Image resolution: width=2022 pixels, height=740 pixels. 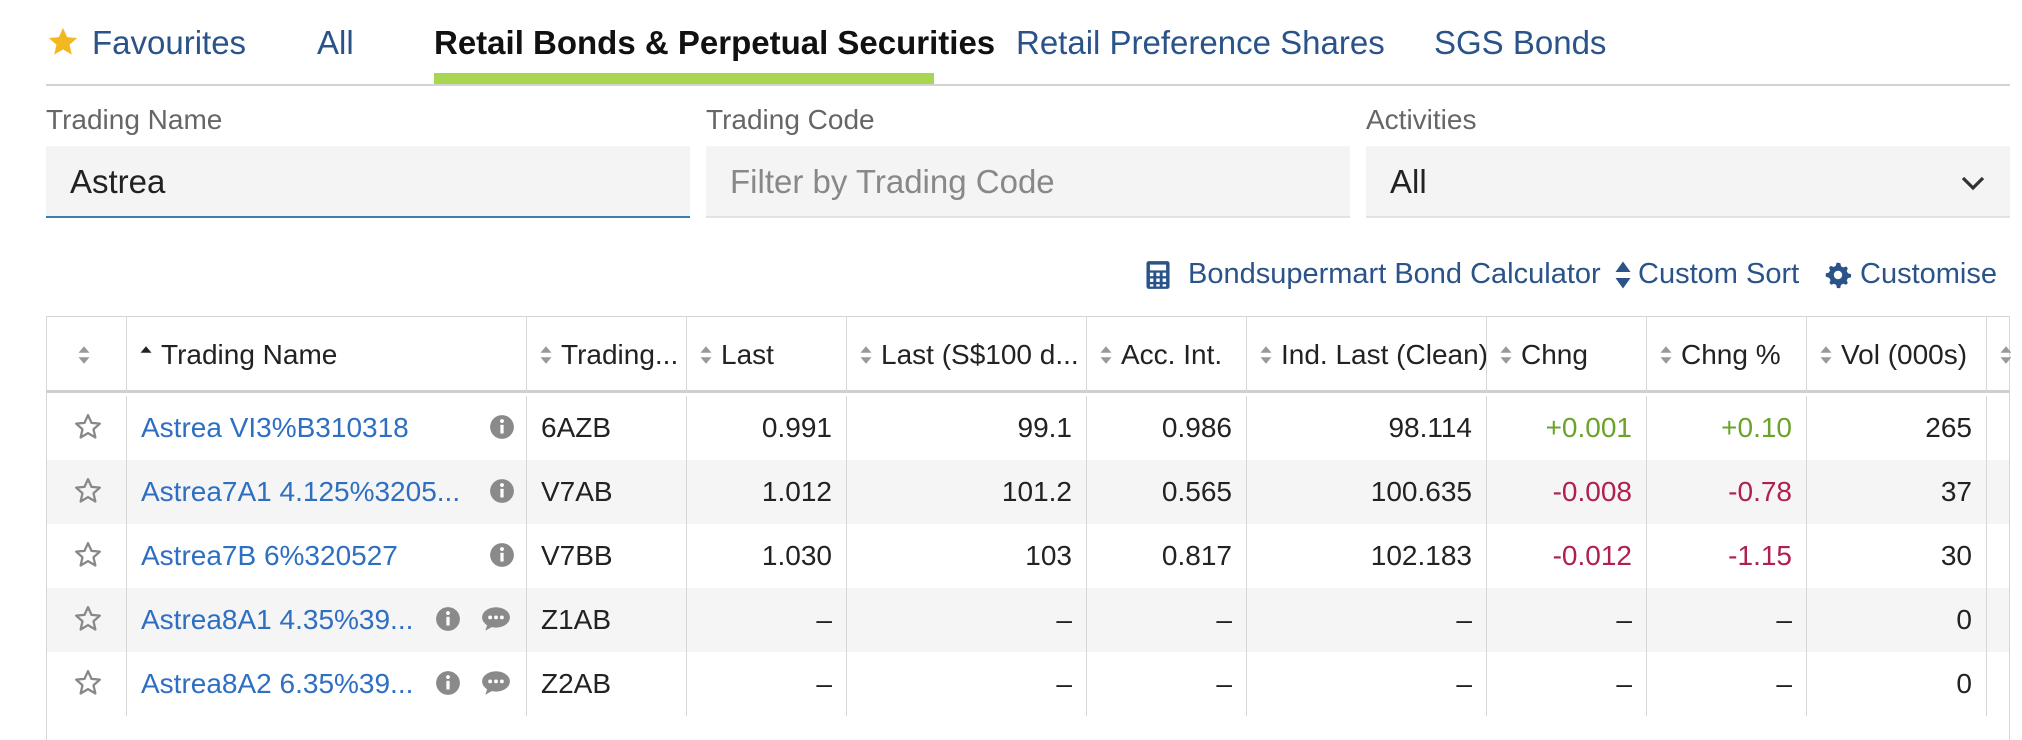 I want to click on trading-code-input: Filter by Trading Code, so click(x=1028, y=182).